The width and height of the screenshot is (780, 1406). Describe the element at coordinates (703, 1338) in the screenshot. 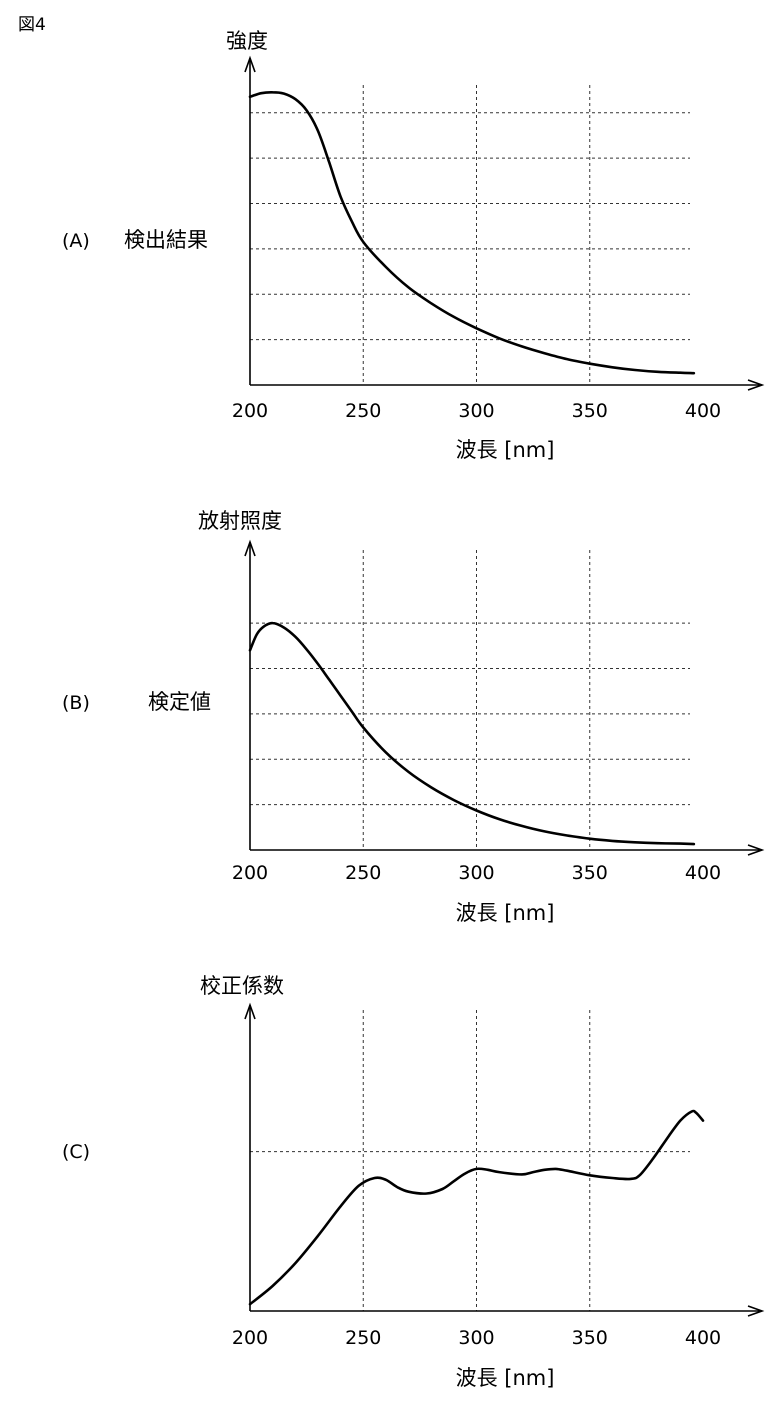

I see `panel-c-xtick-400: 400` at that location.